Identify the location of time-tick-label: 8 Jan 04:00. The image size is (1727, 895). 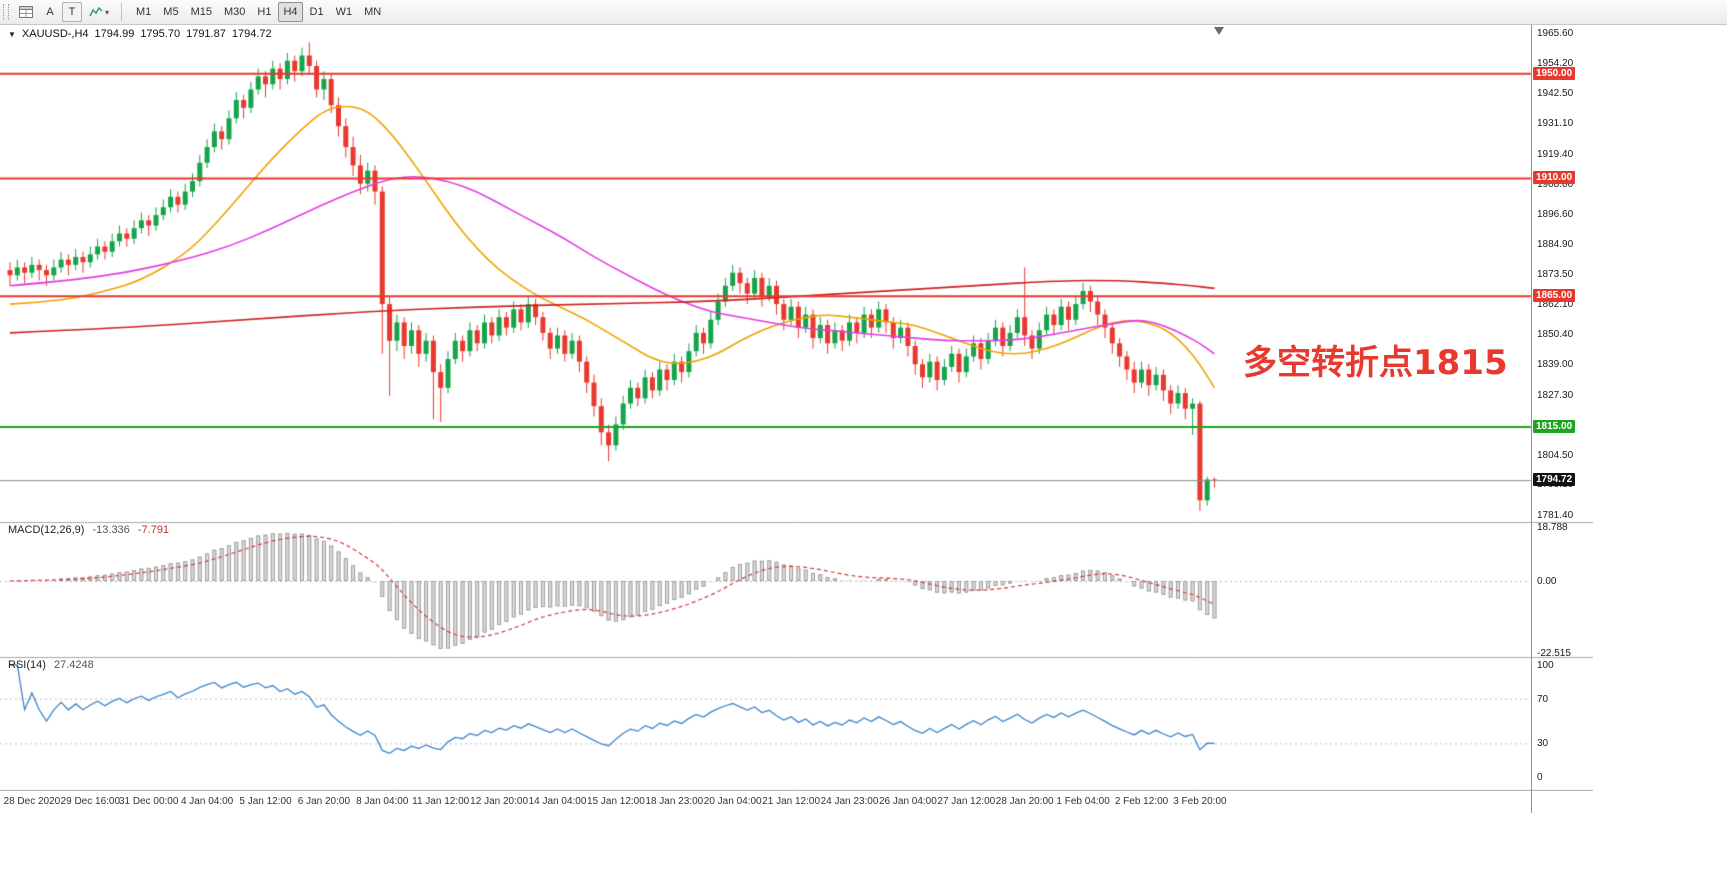
(382, 801).